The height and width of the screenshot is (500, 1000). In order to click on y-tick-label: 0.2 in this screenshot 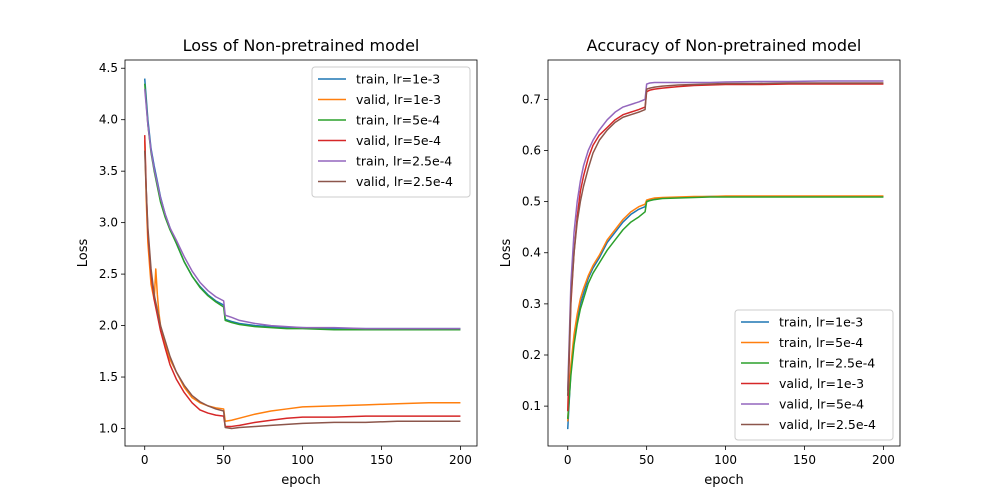, I will do `click(531, 355)`.